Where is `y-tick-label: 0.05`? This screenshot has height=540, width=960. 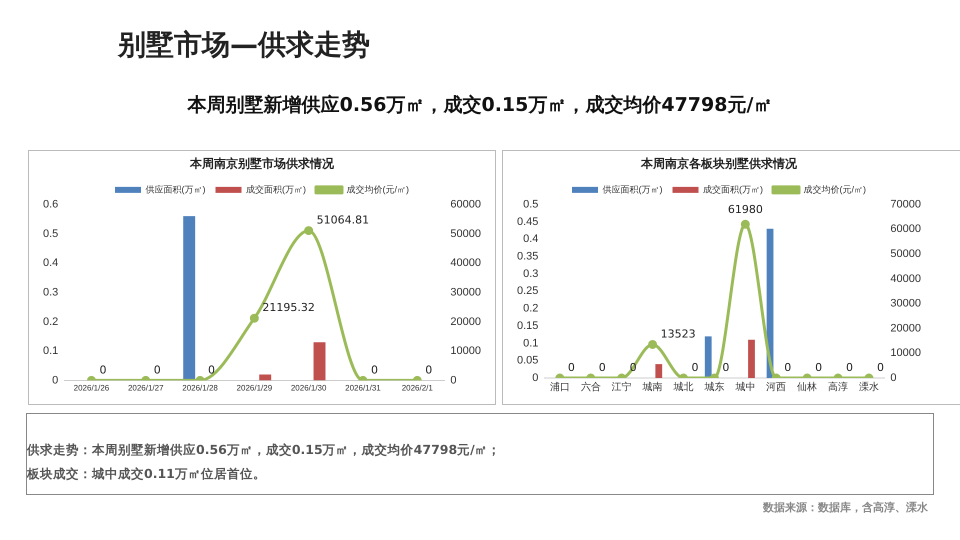 y-tick-label: 0.05 is located at coordinates (527, 360).